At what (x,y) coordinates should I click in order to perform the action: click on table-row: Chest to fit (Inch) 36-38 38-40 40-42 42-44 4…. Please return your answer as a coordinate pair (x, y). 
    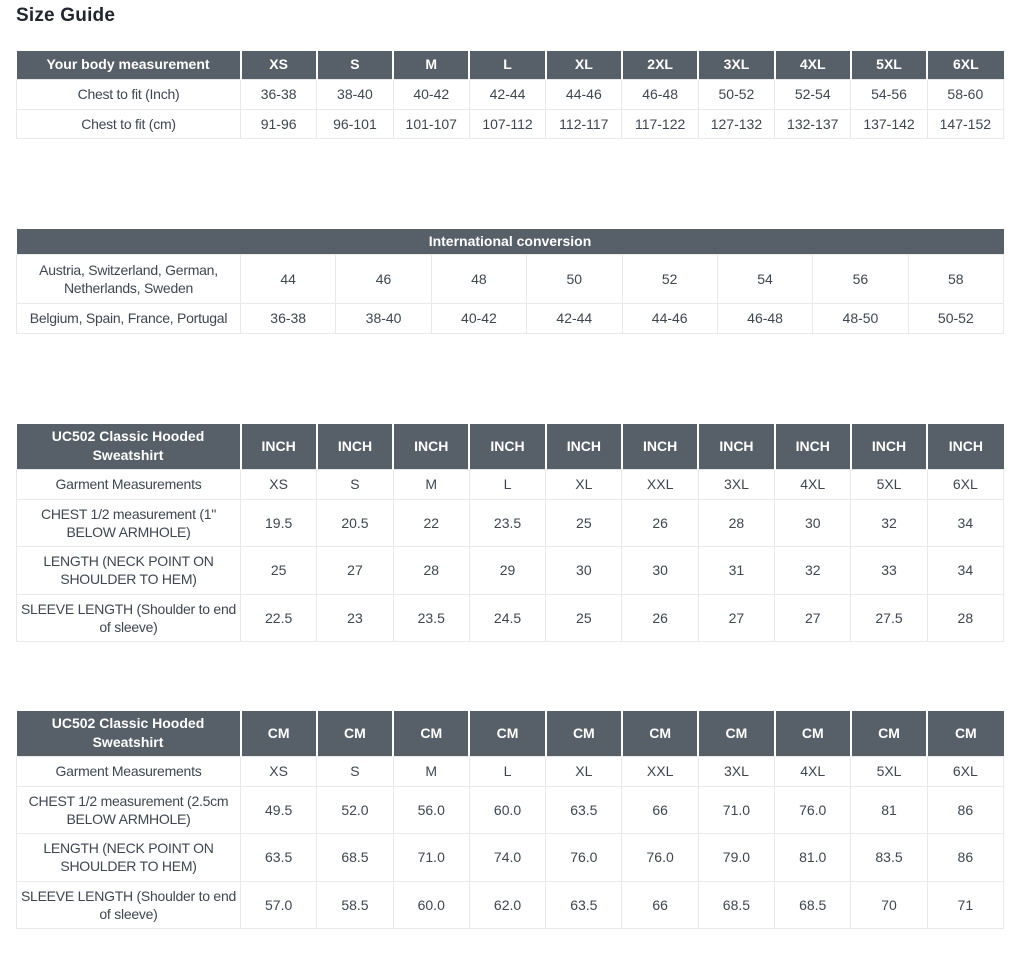
    Looking at the image, I should click on (510, 94).